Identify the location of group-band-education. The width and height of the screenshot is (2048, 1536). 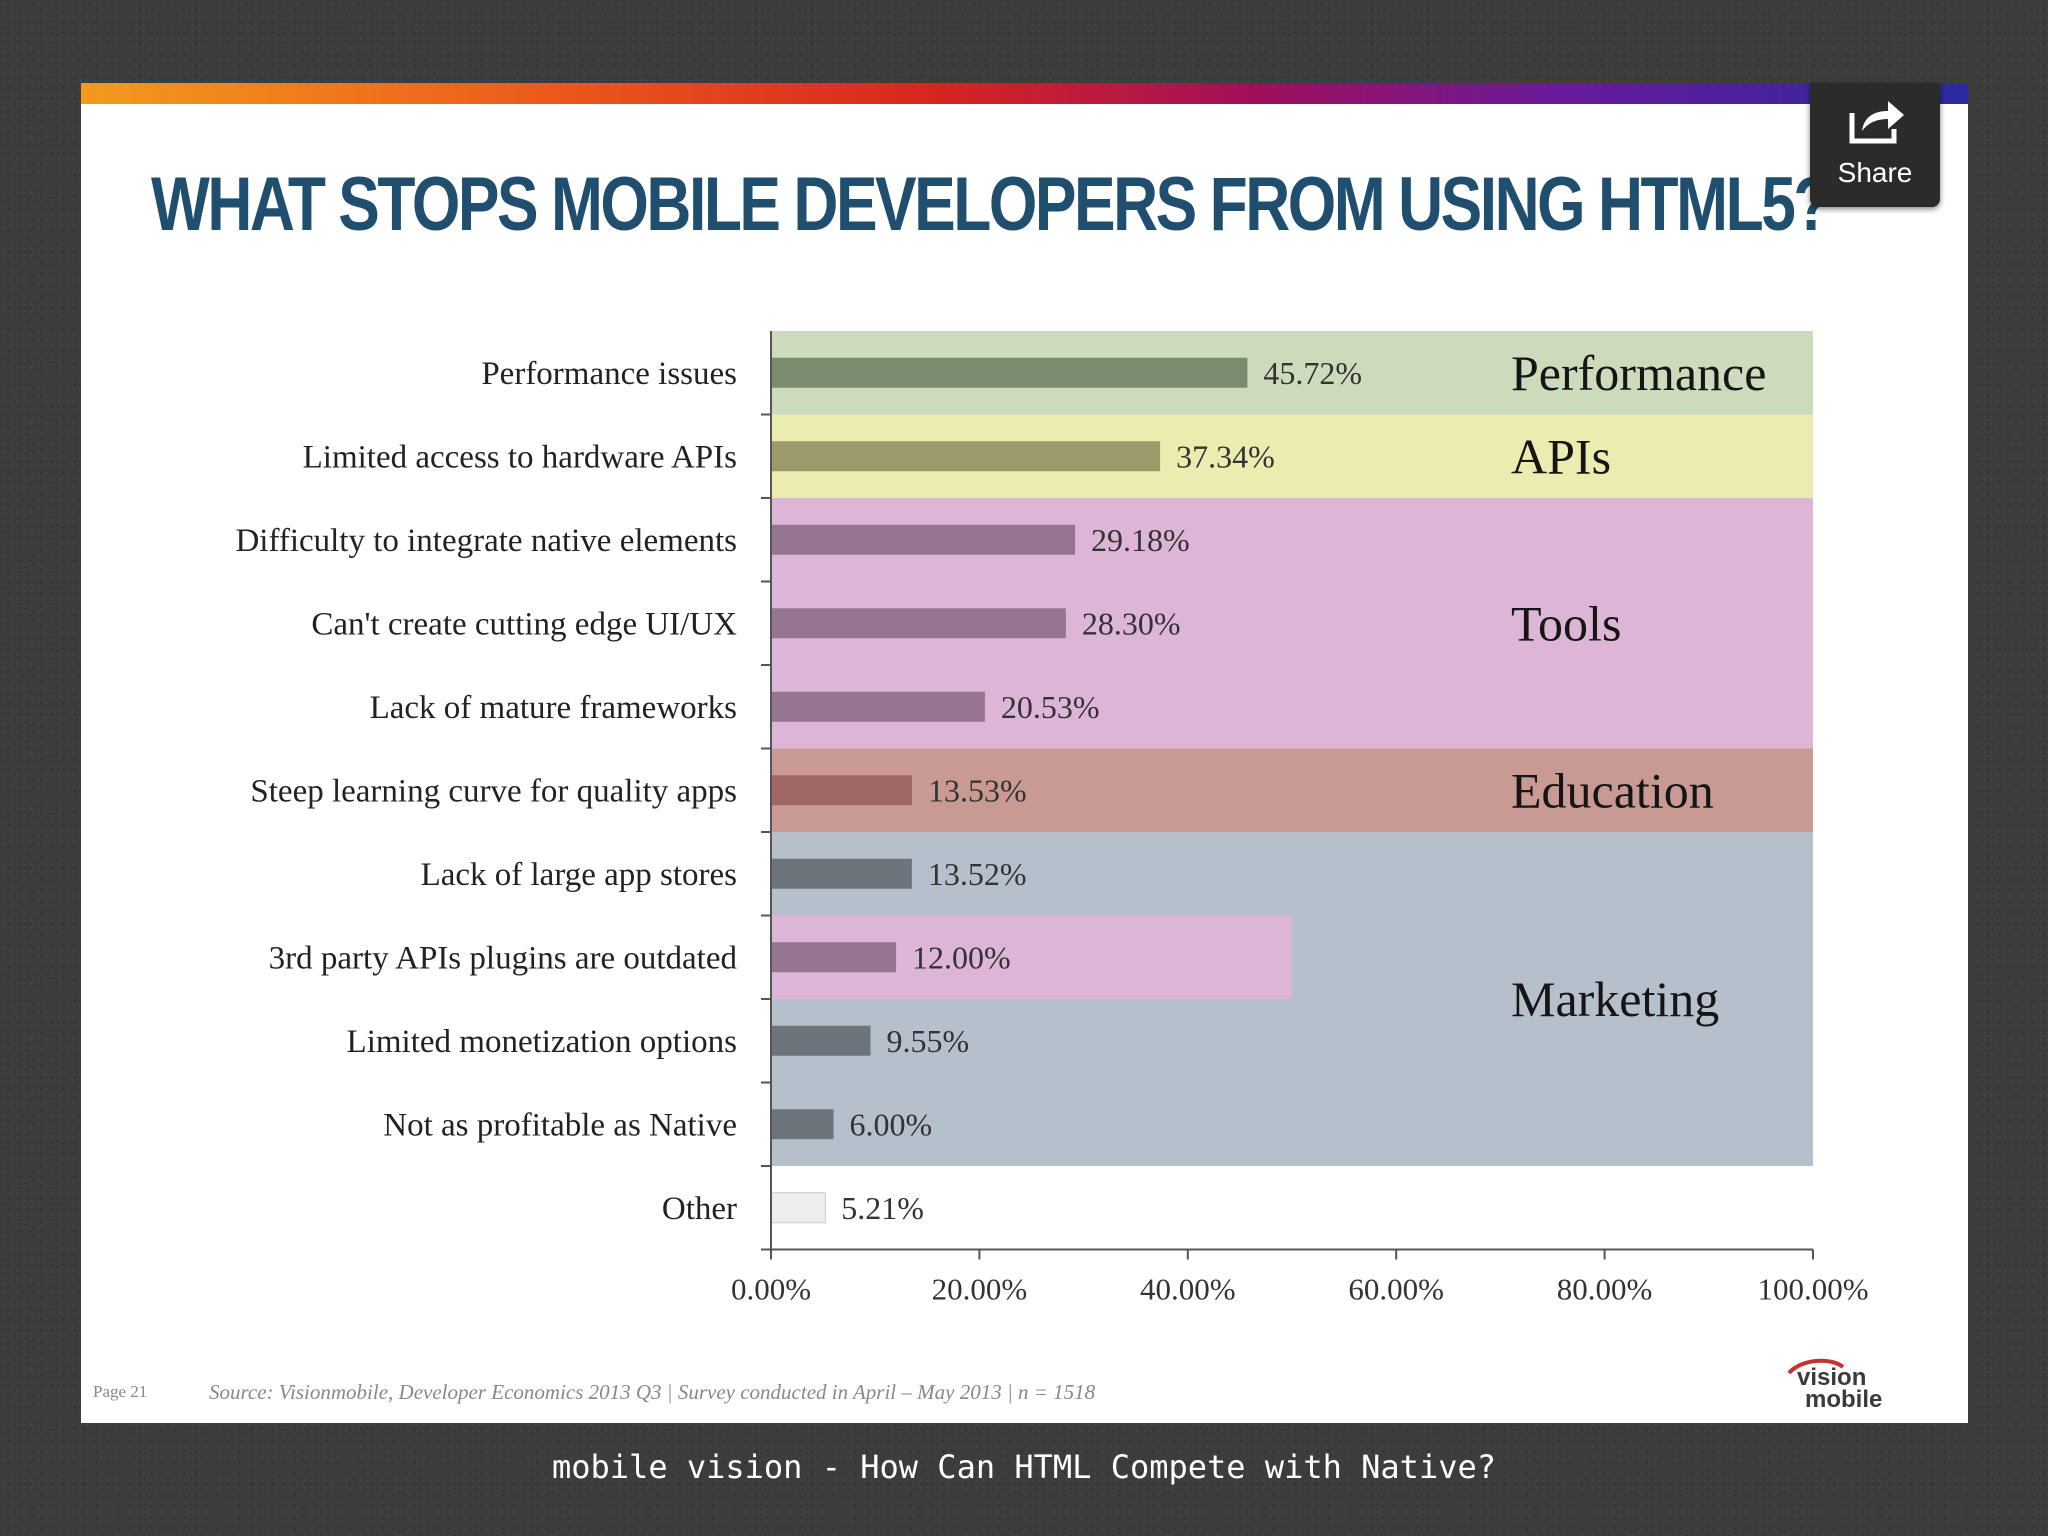
(1292, 790).